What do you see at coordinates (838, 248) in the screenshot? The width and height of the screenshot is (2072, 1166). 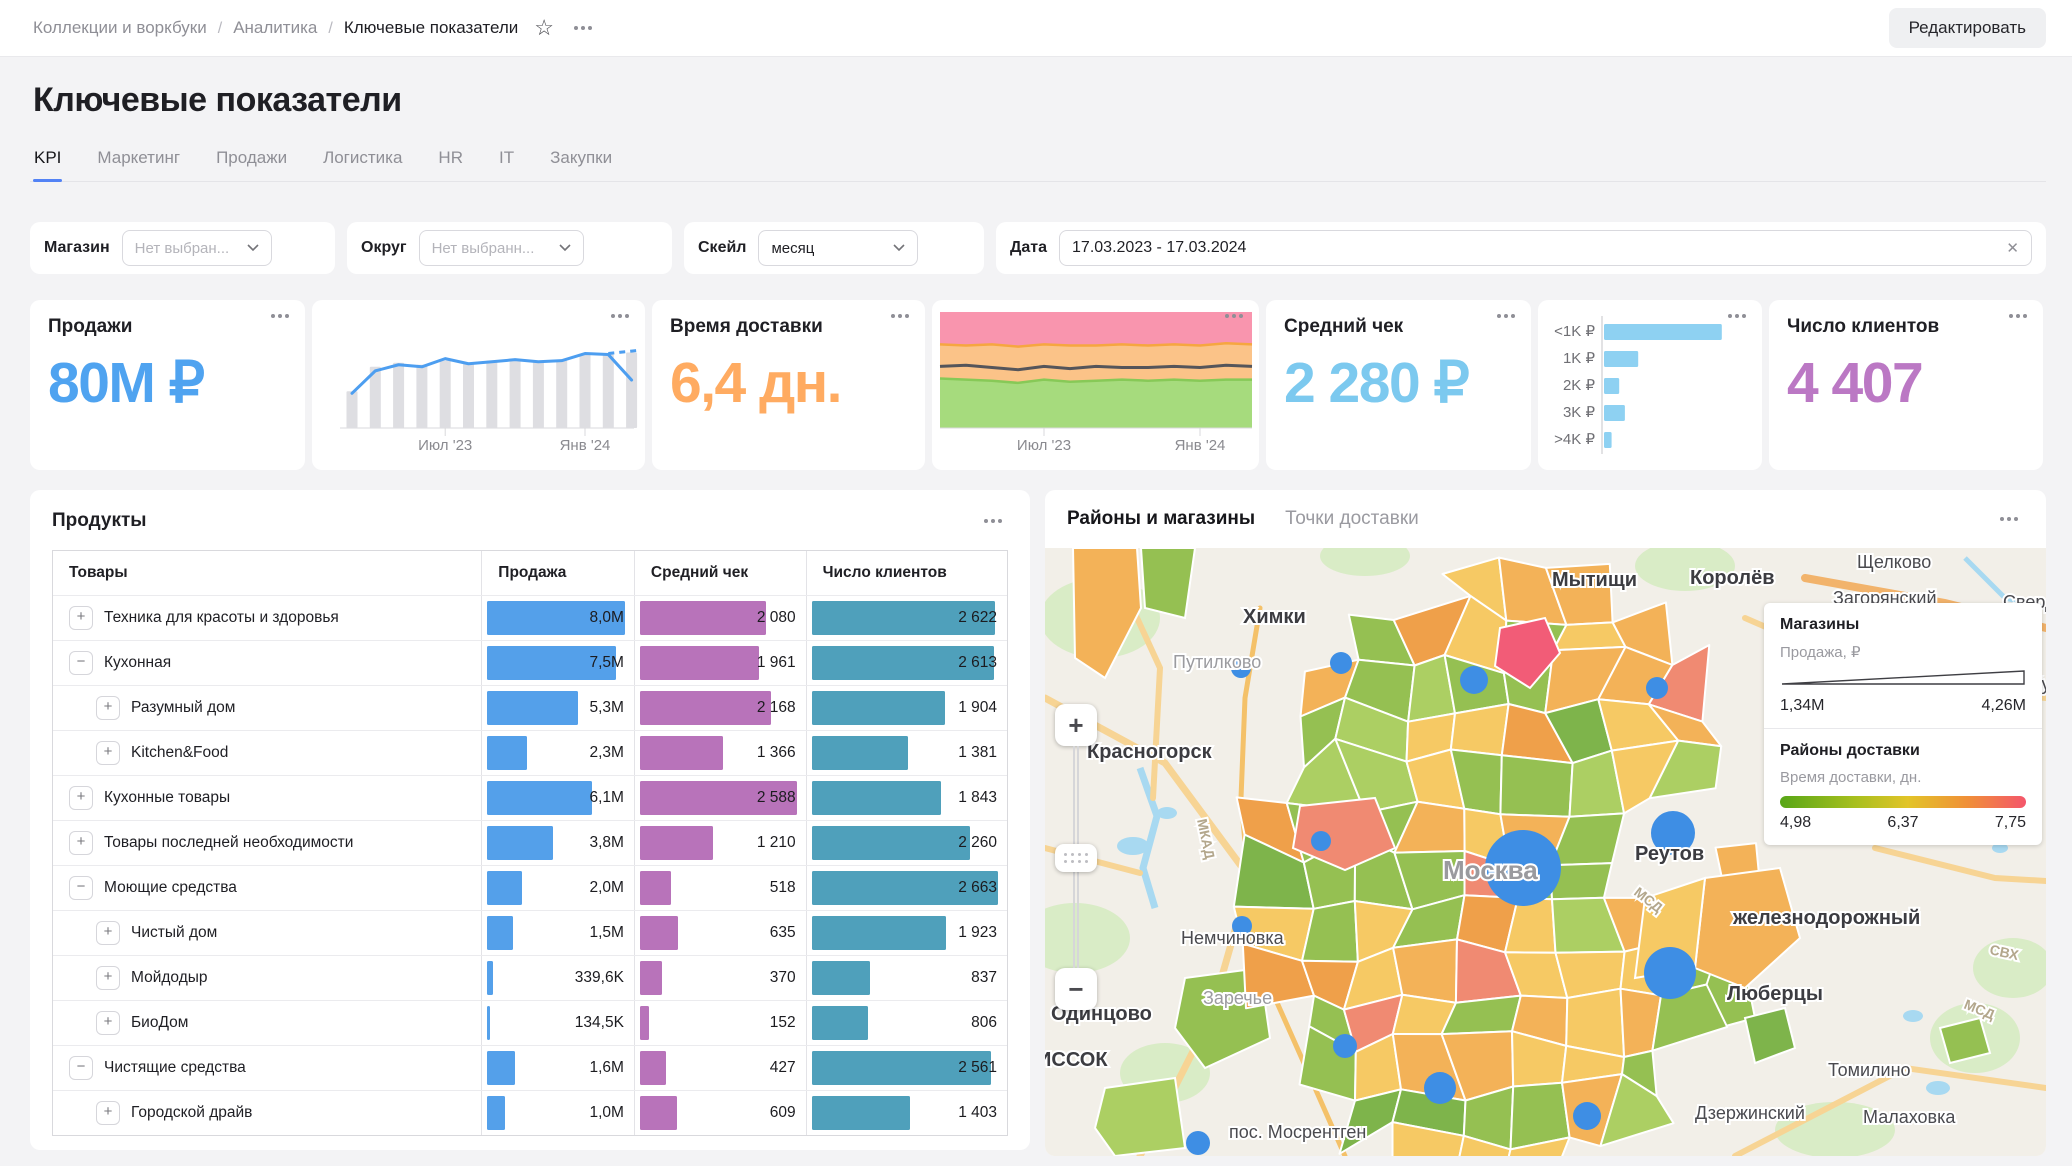 I see `filter-select: месяц` at bounding box center [838, 248].